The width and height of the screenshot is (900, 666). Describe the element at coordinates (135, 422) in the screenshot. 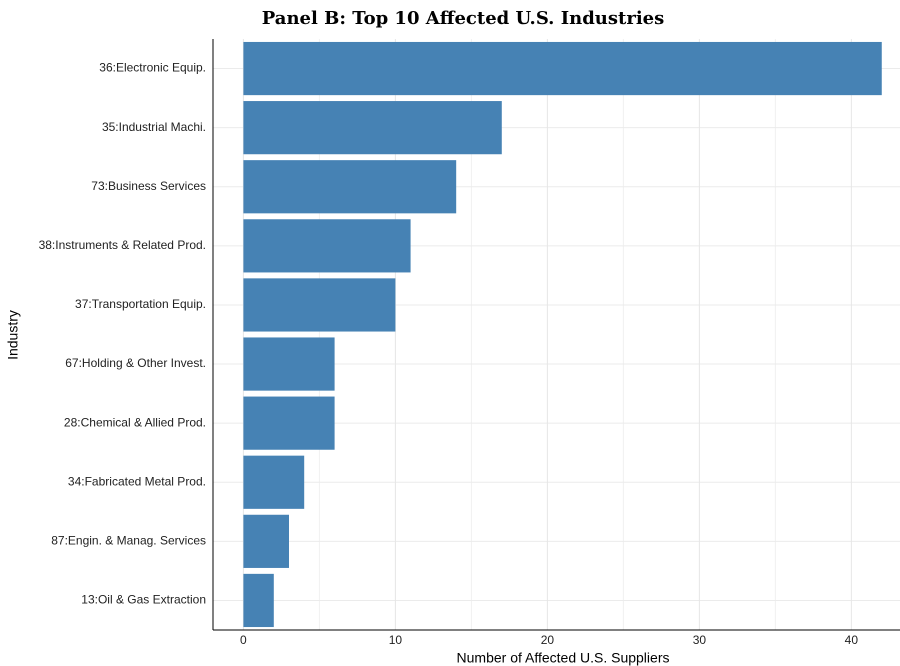

I see `y-tick-label: 28:Chemical & Allied Prod.` at that location.